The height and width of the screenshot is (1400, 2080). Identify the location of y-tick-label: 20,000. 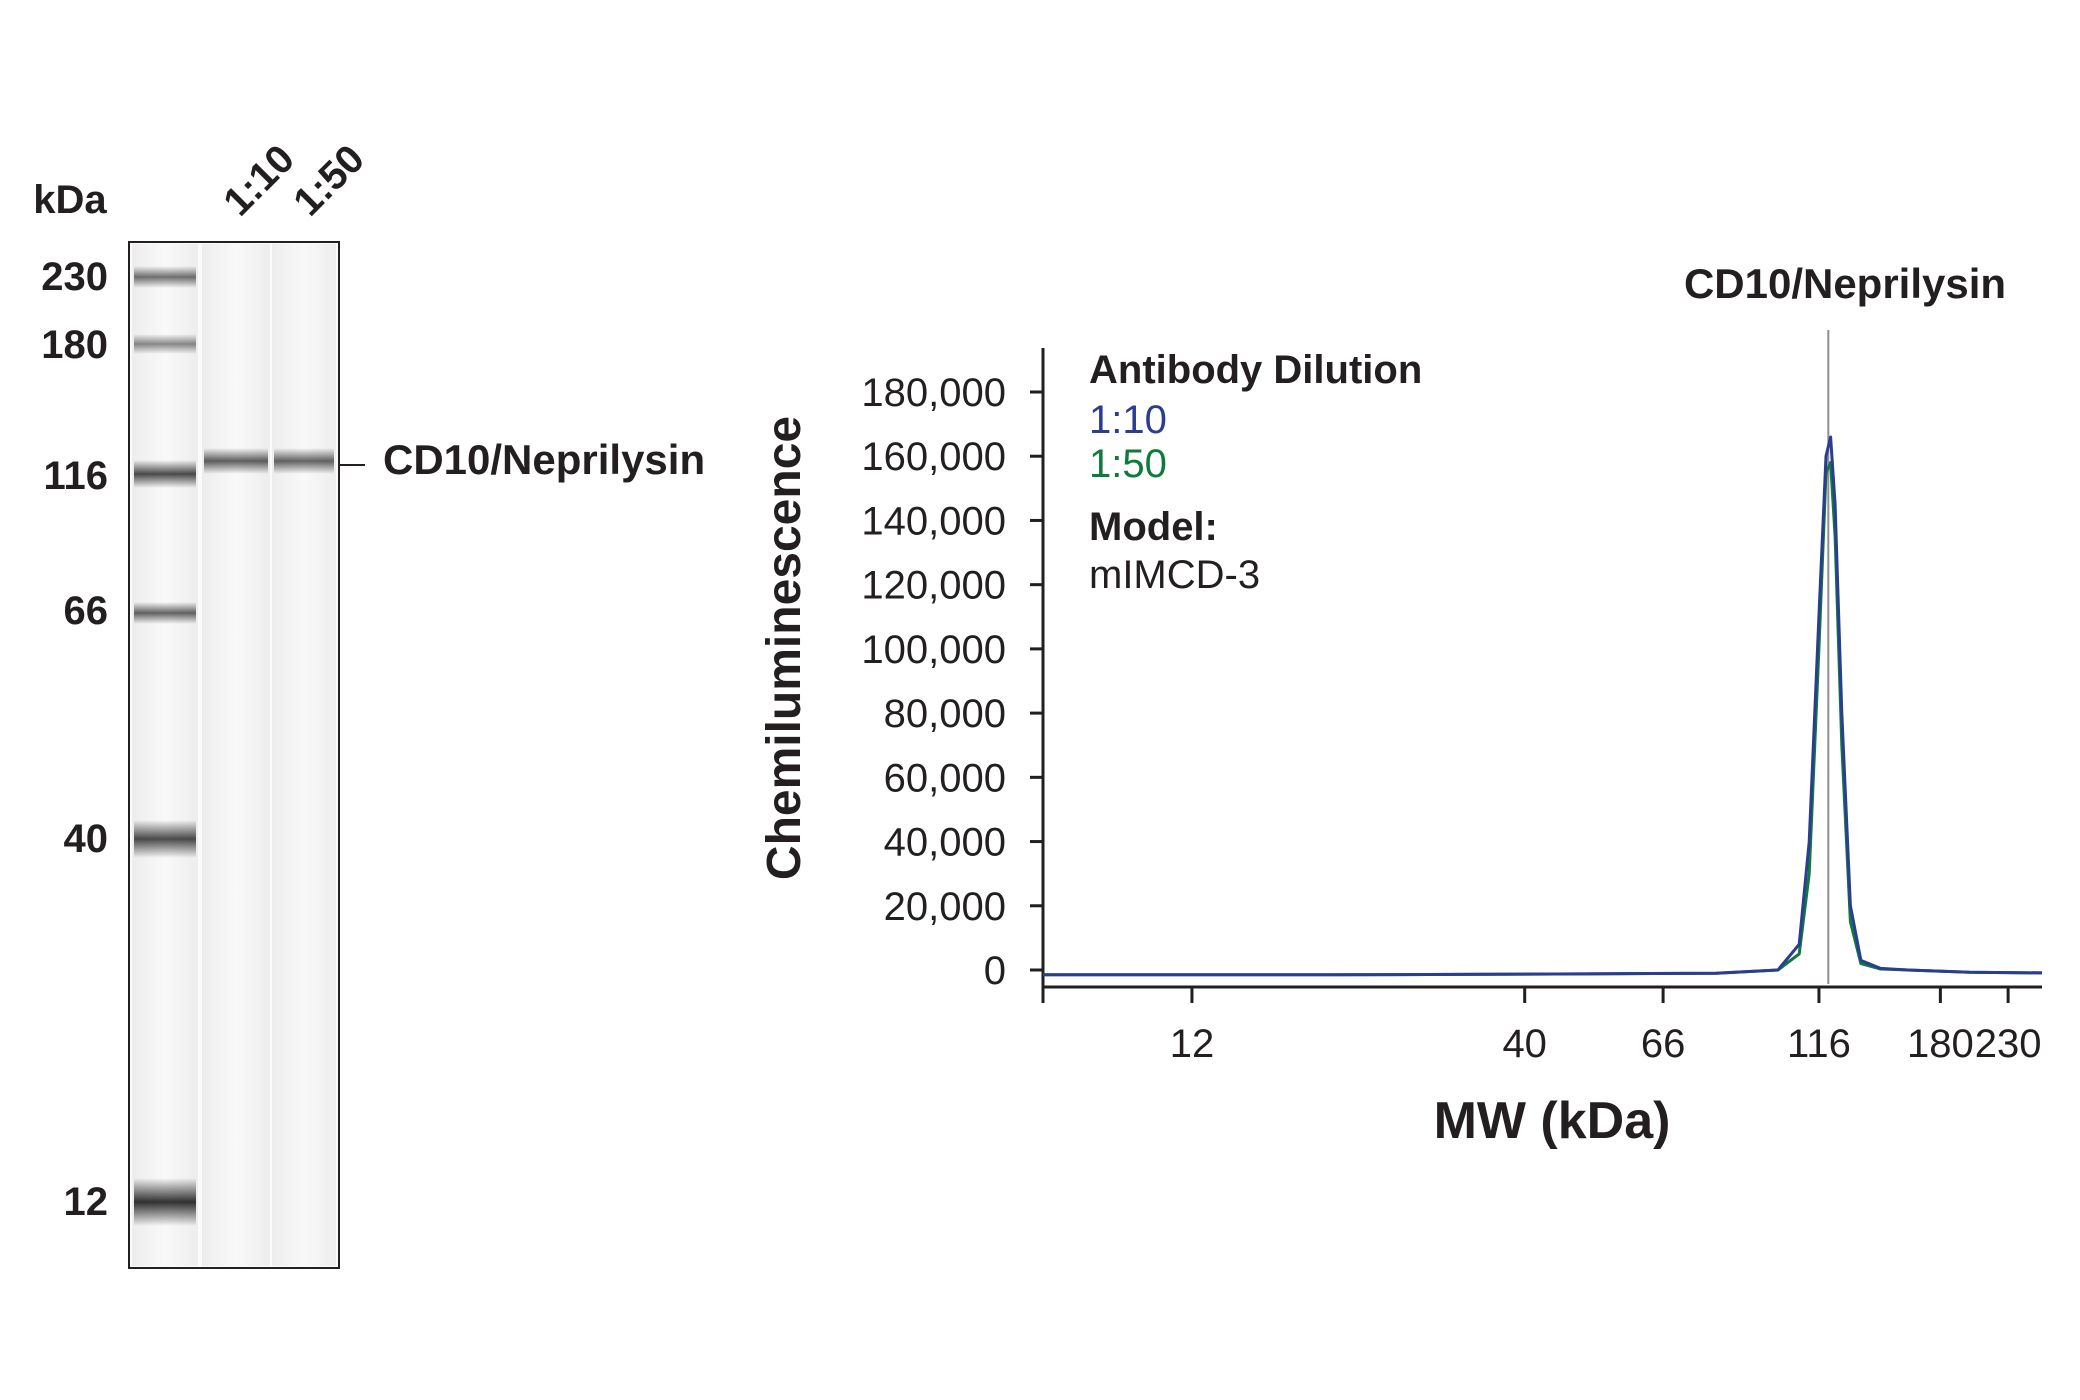
(945, 907).